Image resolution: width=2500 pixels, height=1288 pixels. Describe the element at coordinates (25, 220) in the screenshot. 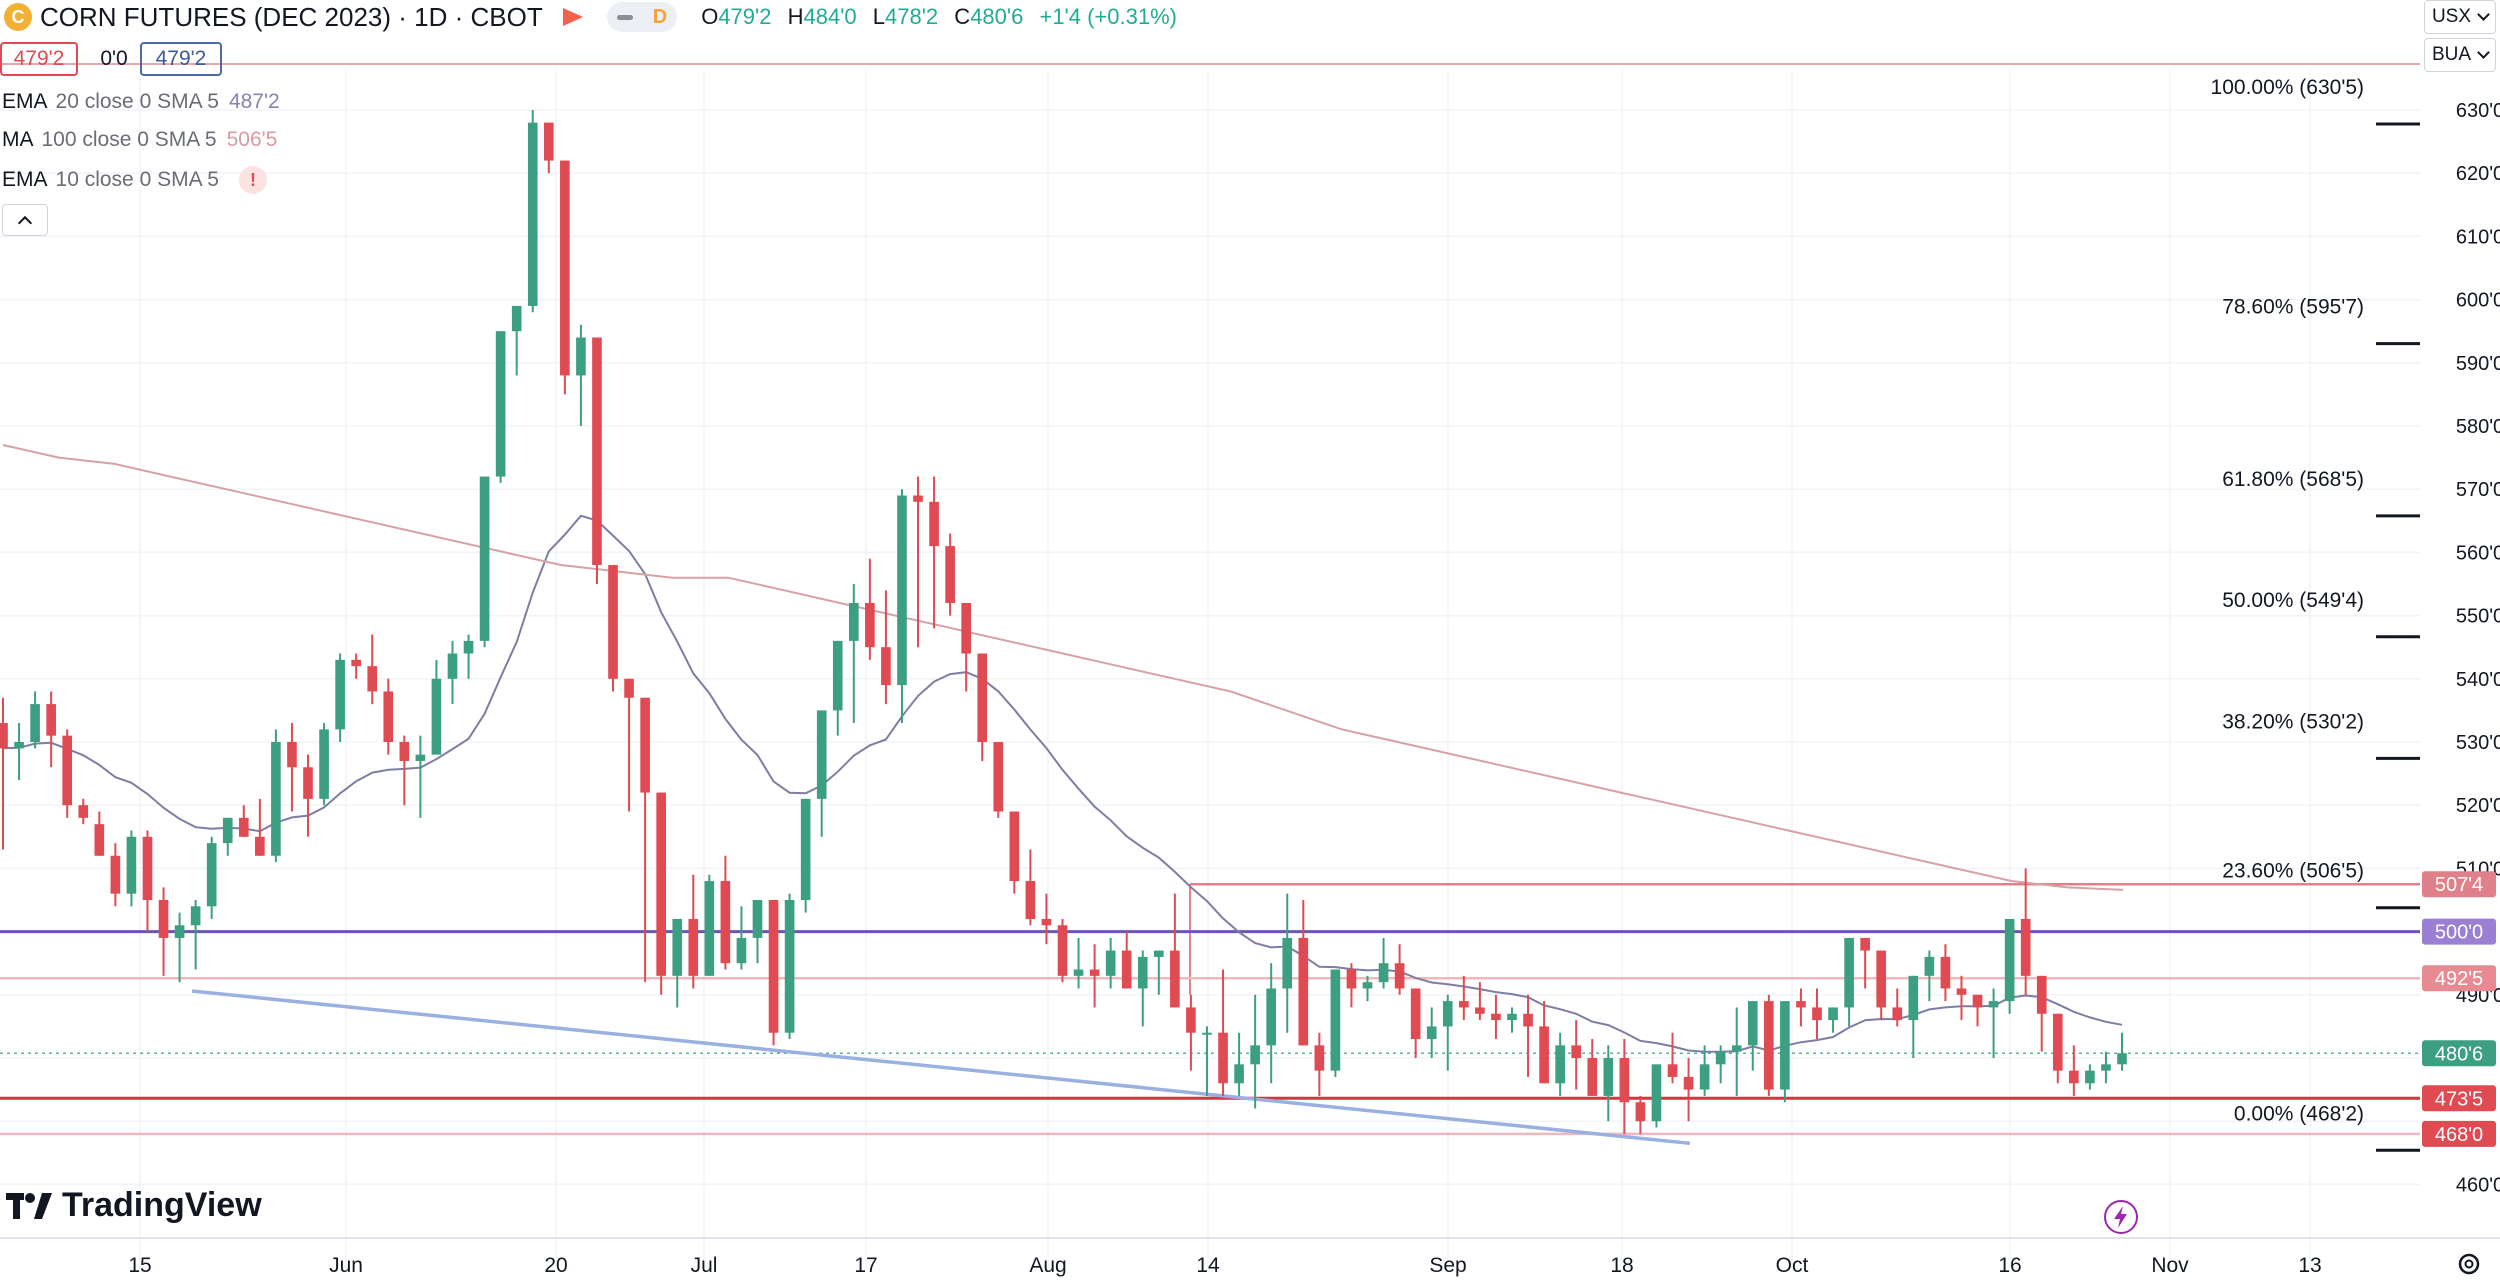

I see `collapse-legend-button` at that location.